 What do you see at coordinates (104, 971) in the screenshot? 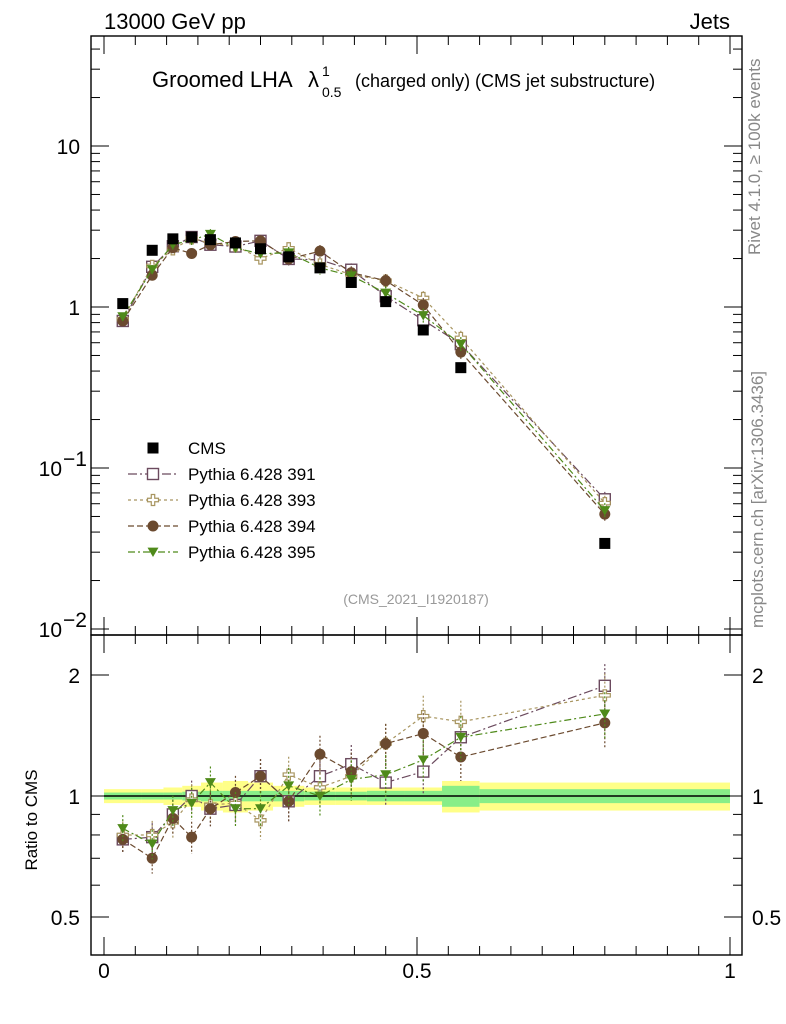
I see `x-tick-label: 0` at bounding box center [104, 971].